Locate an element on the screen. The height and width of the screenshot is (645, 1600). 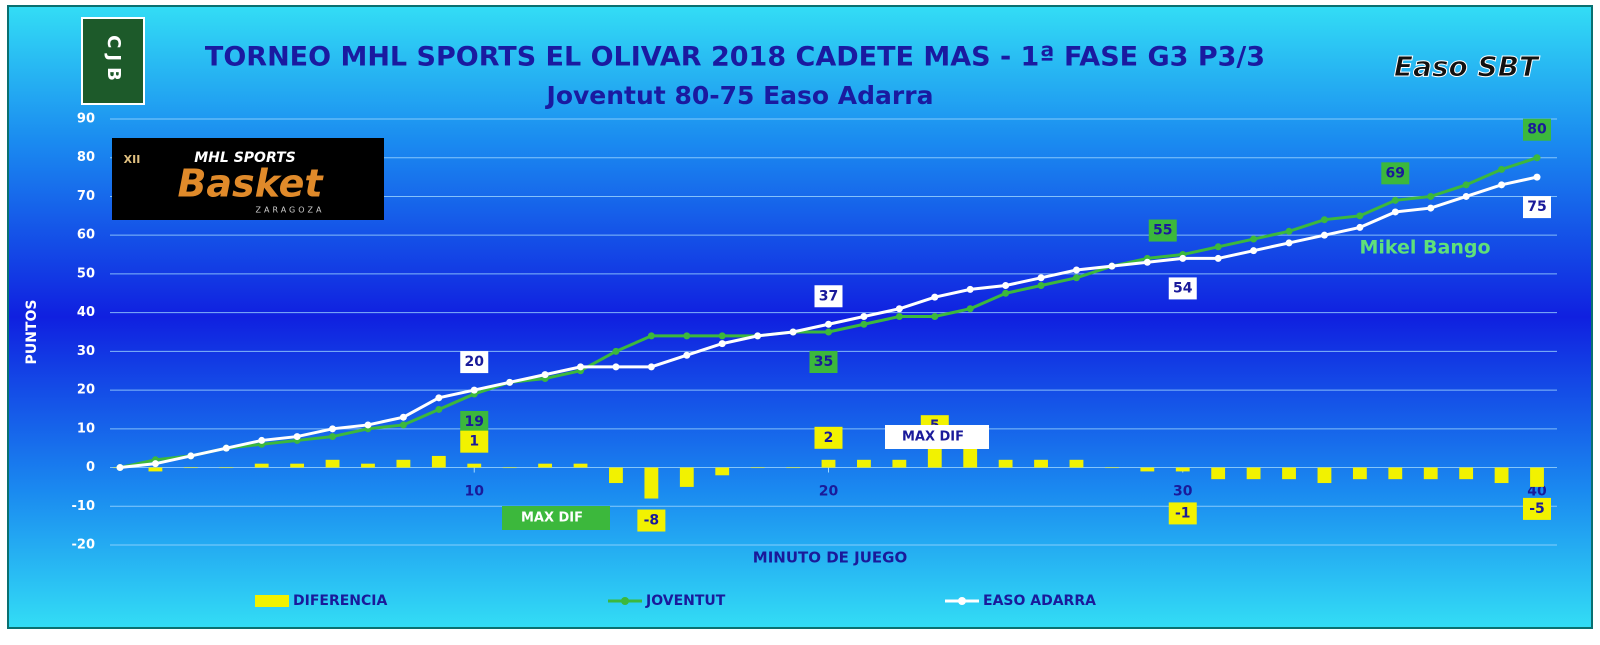
y-tick-label: -10 is located at coordinates (84, 506).